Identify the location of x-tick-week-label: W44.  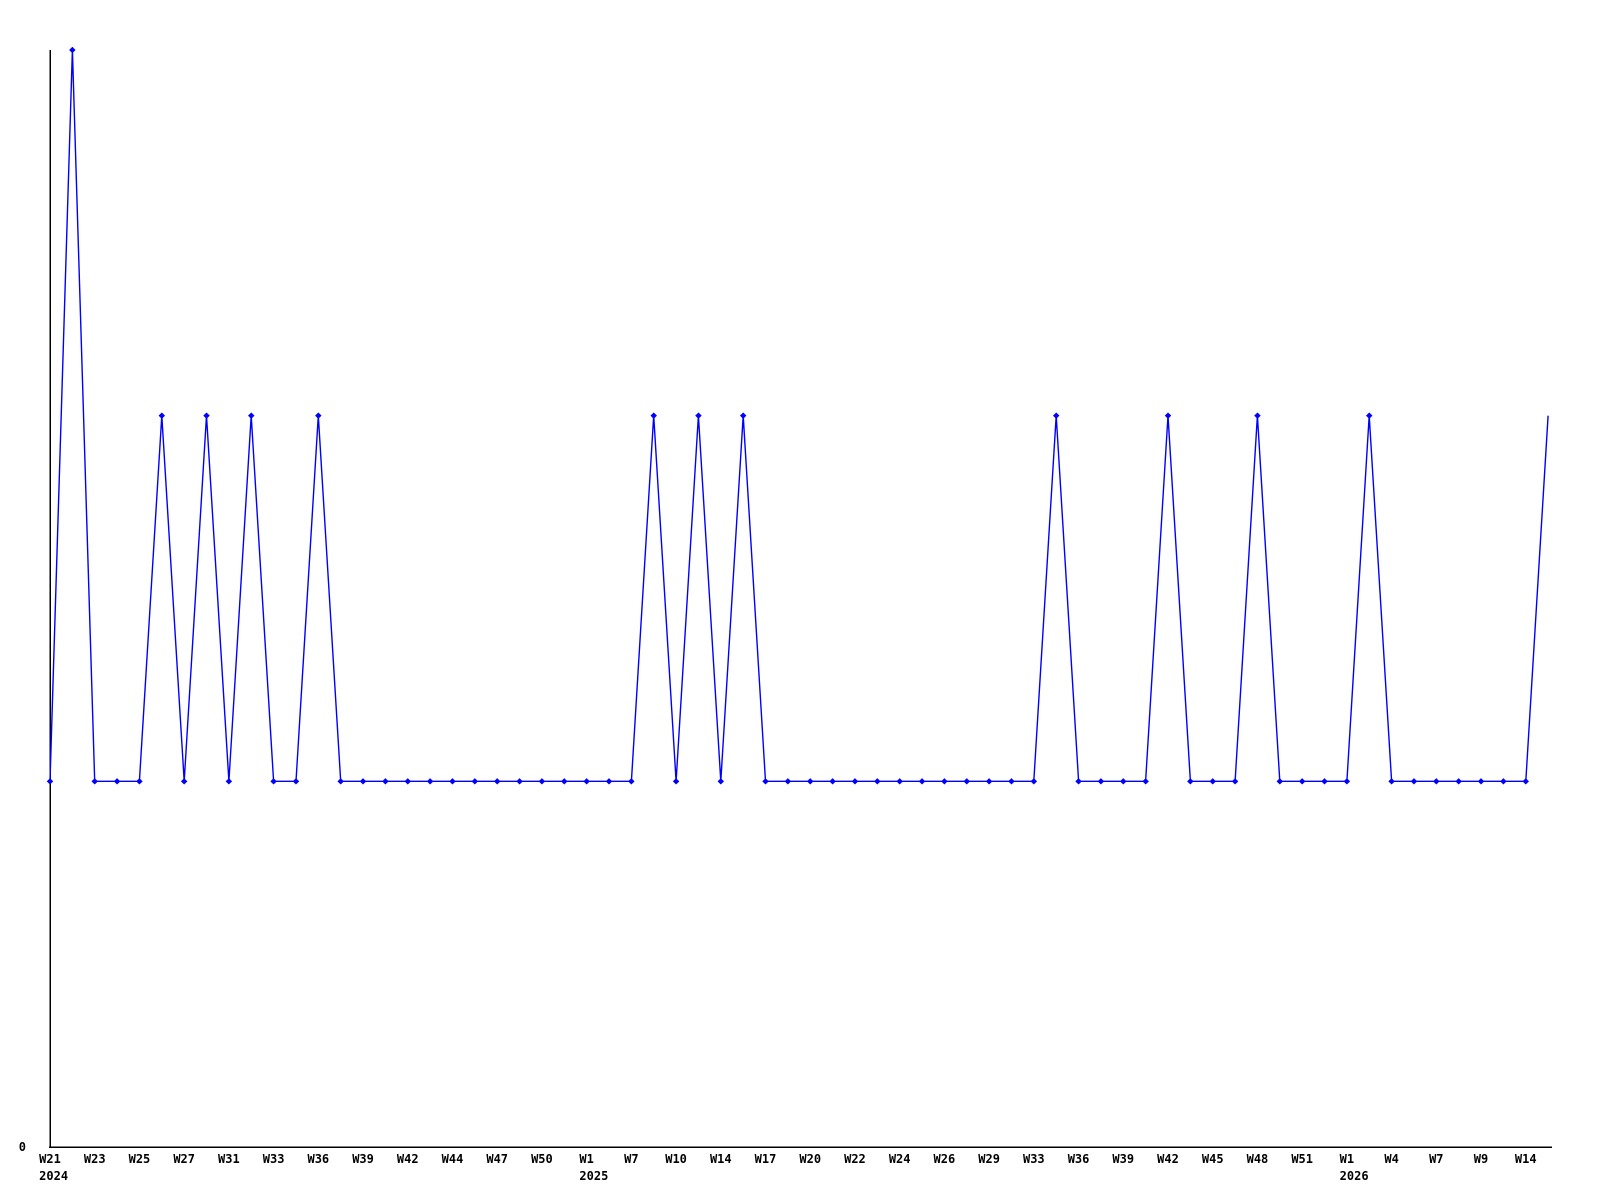
(452, 1159).